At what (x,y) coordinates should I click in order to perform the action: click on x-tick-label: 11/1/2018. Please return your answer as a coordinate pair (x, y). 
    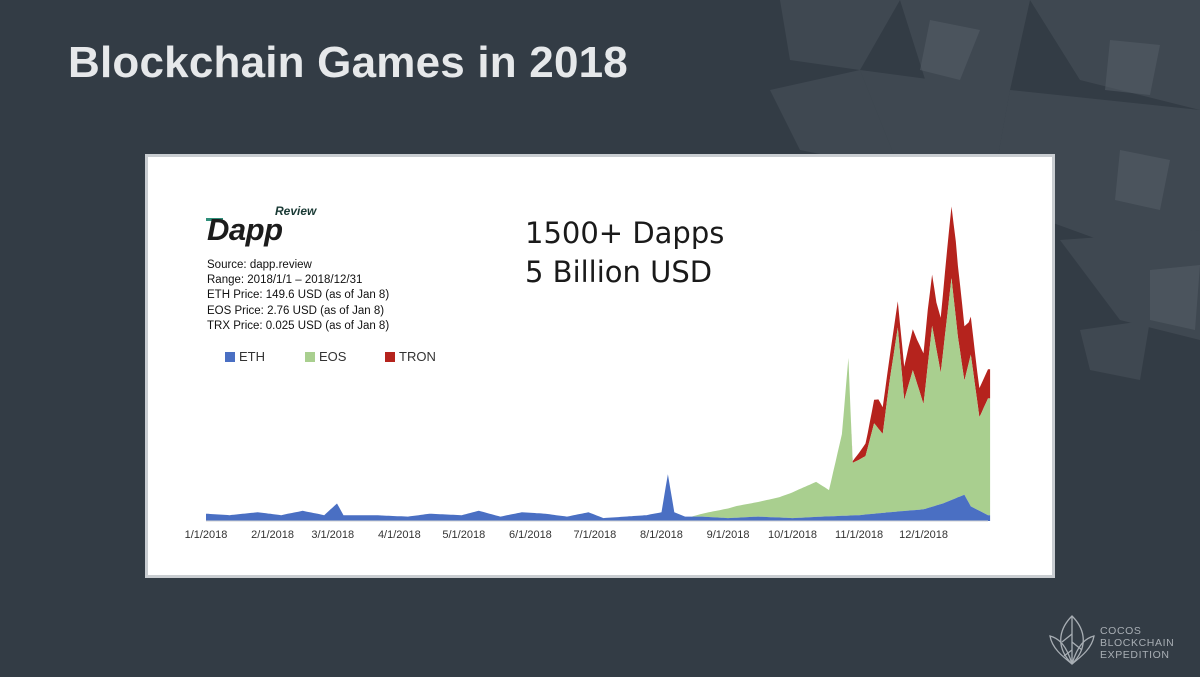
    Looking at the image, I should click on (859, 535).